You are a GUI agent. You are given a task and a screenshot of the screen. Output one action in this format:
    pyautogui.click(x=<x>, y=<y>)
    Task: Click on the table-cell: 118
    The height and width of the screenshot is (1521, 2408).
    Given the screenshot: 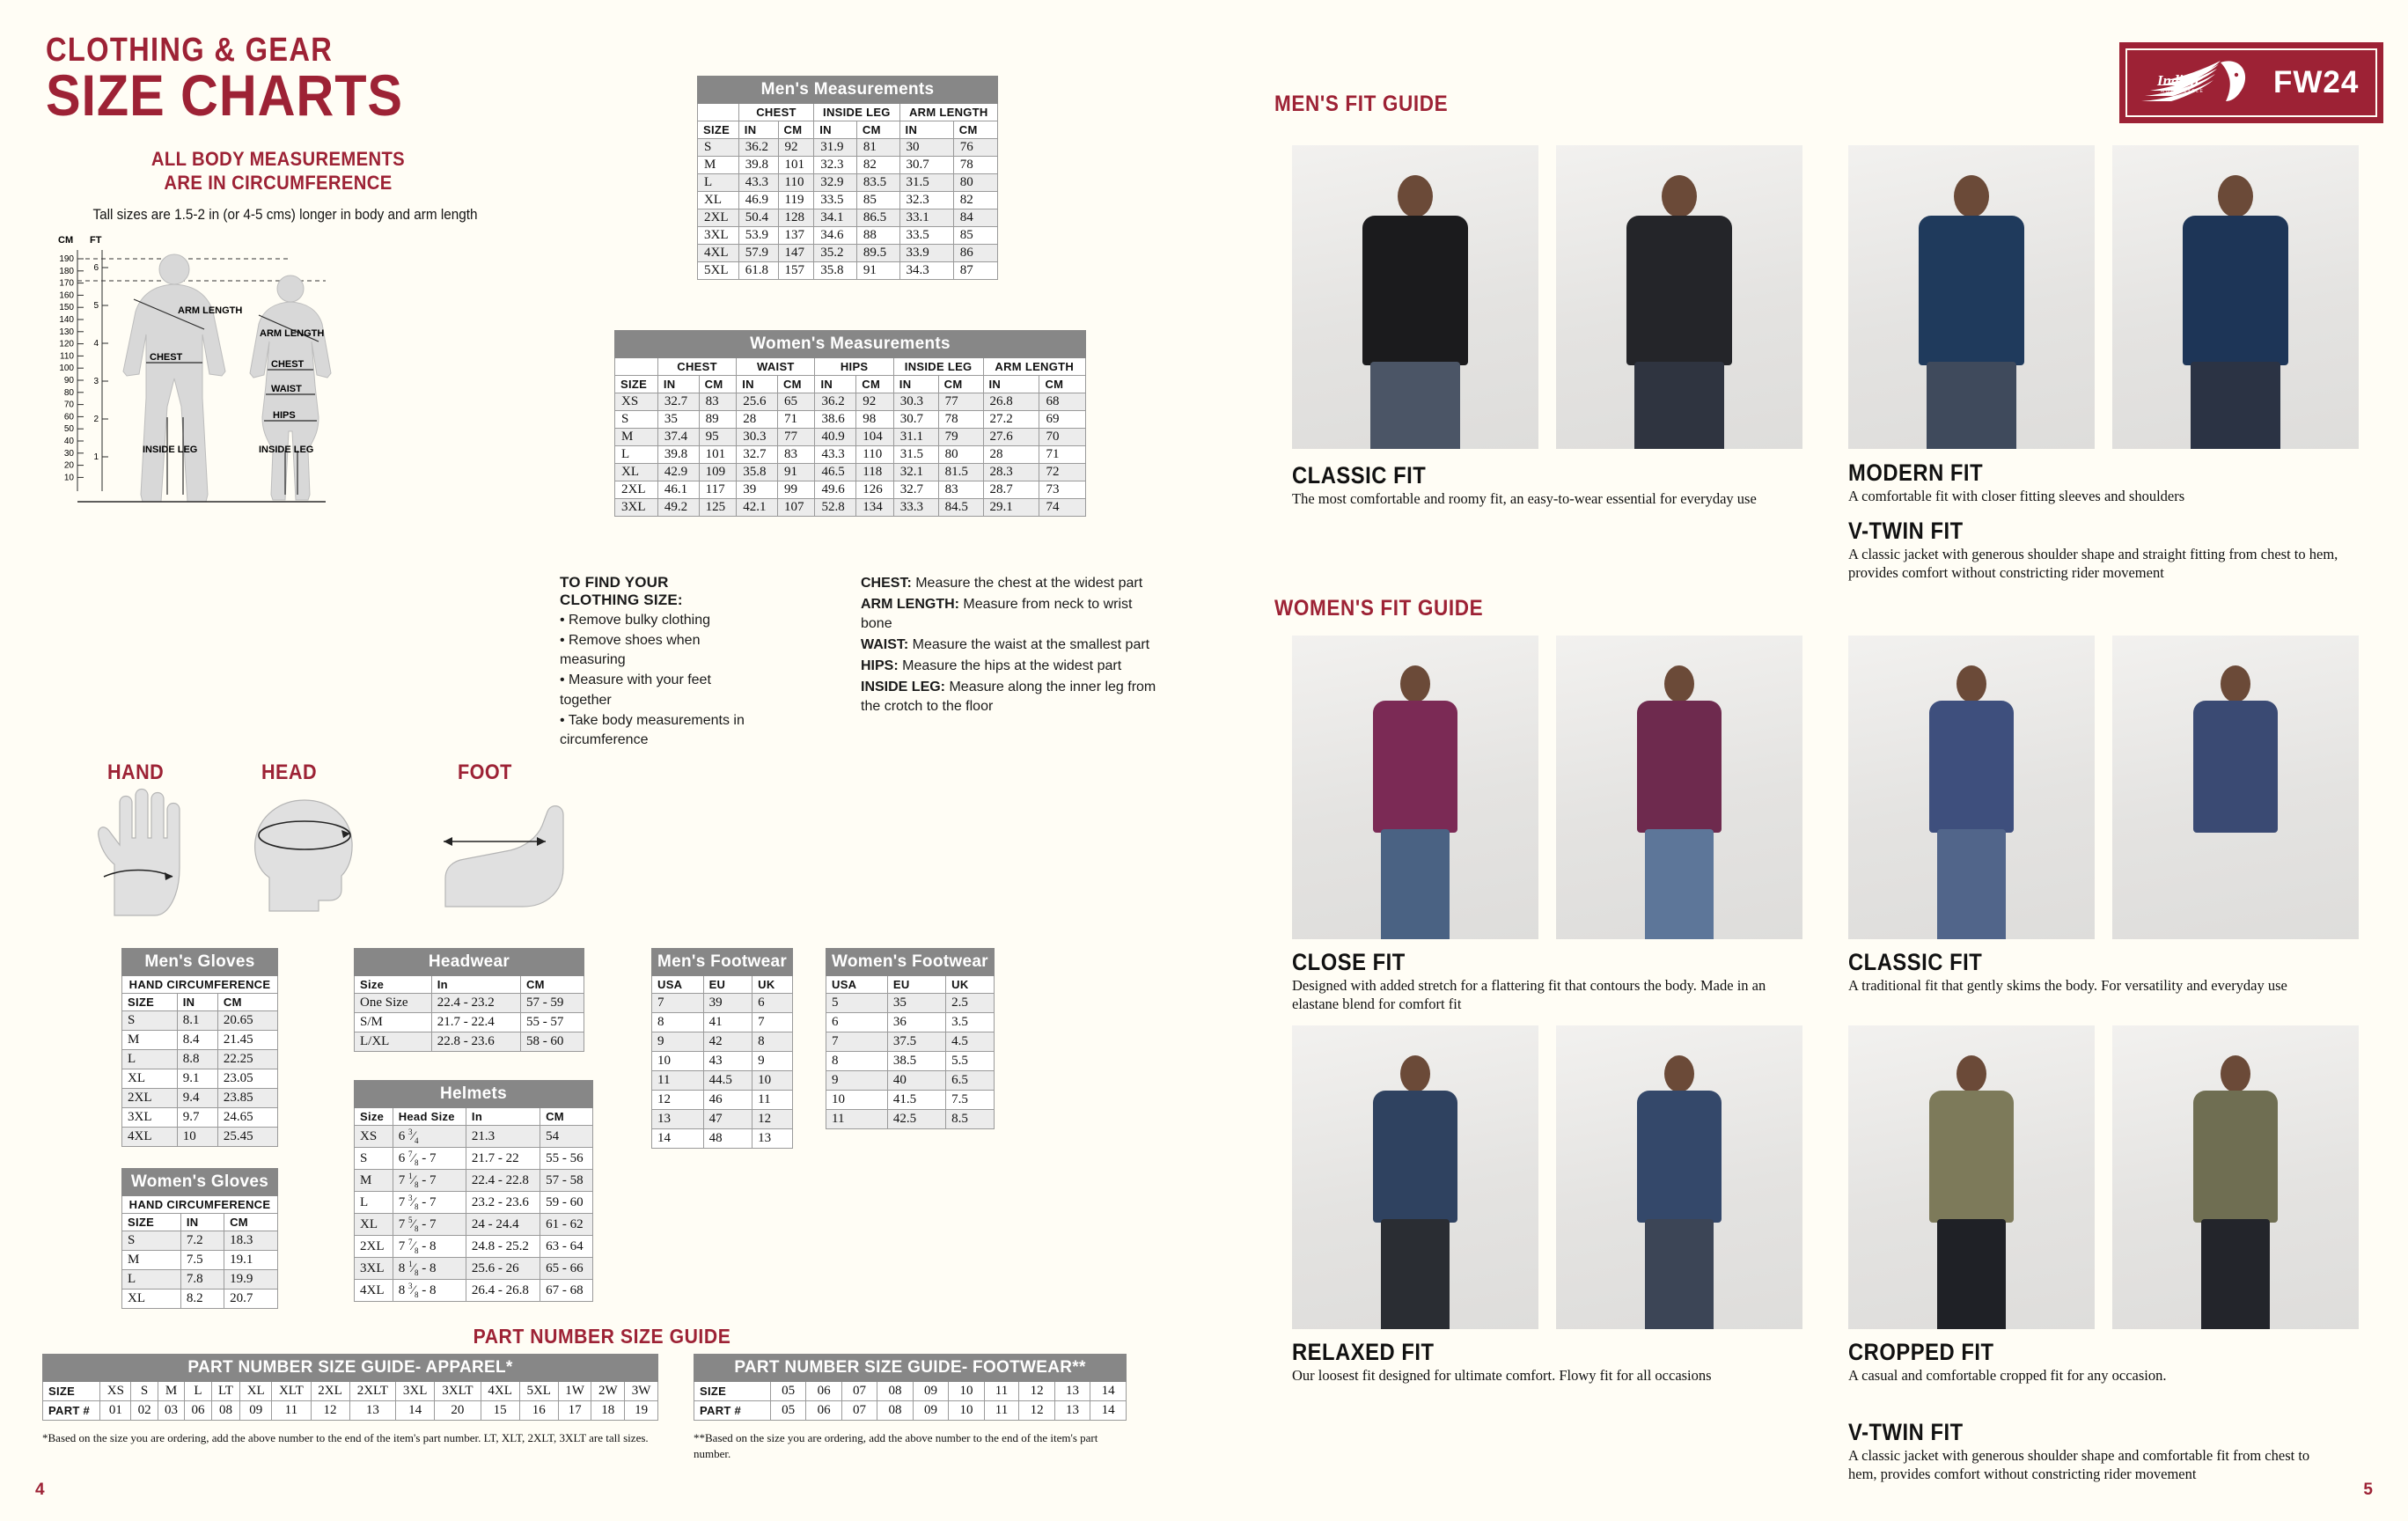 What is the action you would take?
    pyautogui.click(x=874, y=472)
    